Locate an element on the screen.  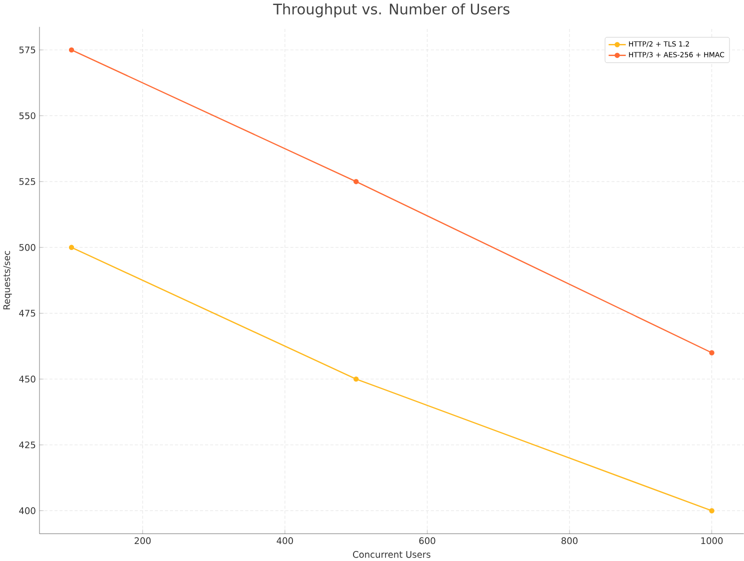
chart-title: Throughput vs. Number of Users is located at coordinates (391, 10).